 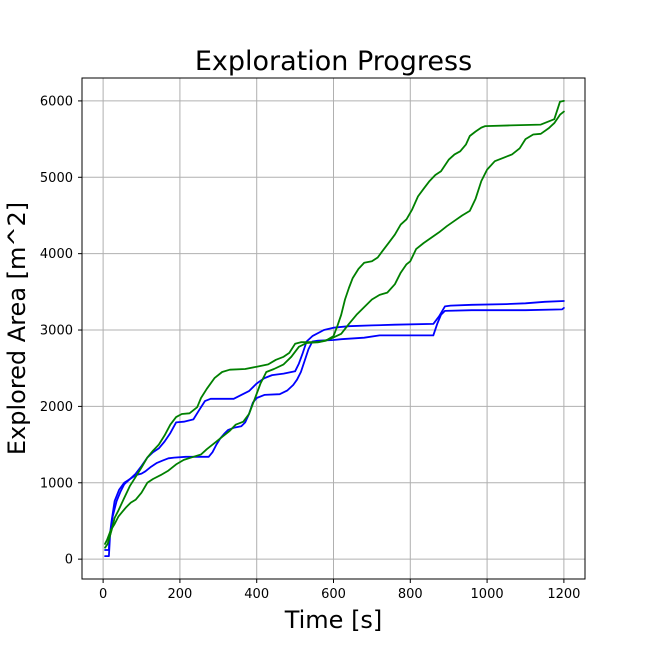 What do you see at coordinates (256, 594) in the screenshot?
I see `x-tick-label: 400` at bounding box center [256, 594].